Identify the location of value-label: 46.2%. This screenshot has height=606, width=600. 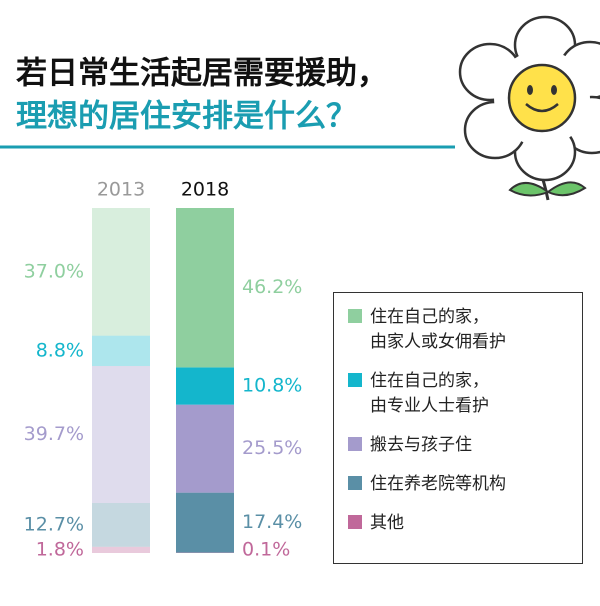
(272, 287).